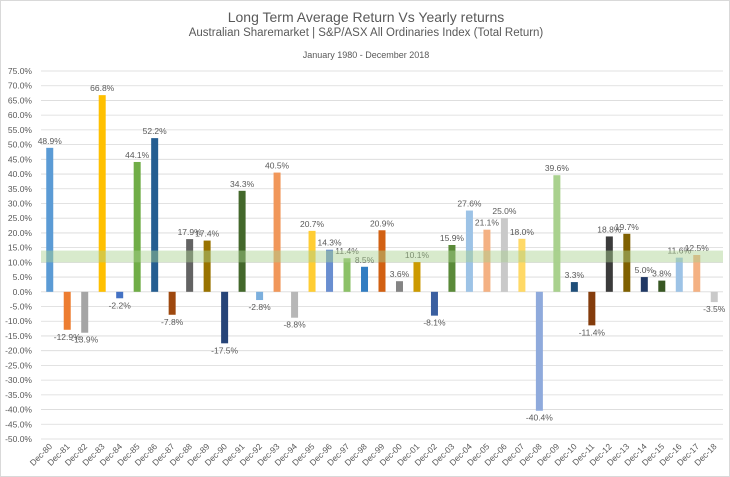 The image size is (730, 477). I want to click on data-label: -8.1%, so click(434, 323).